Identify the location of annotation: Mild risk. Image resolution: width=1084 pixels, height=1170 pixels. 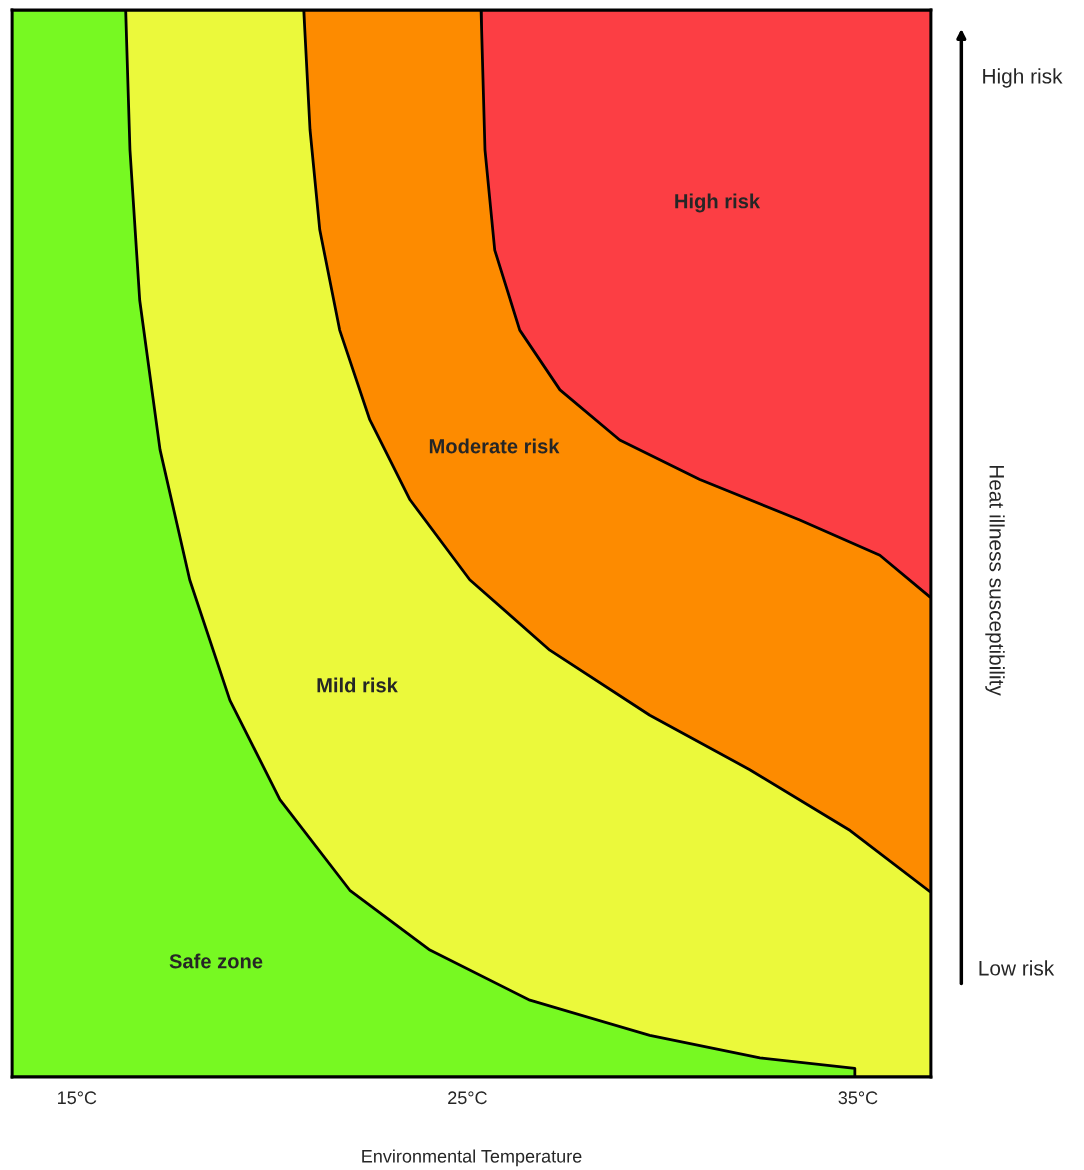
(357, 685).